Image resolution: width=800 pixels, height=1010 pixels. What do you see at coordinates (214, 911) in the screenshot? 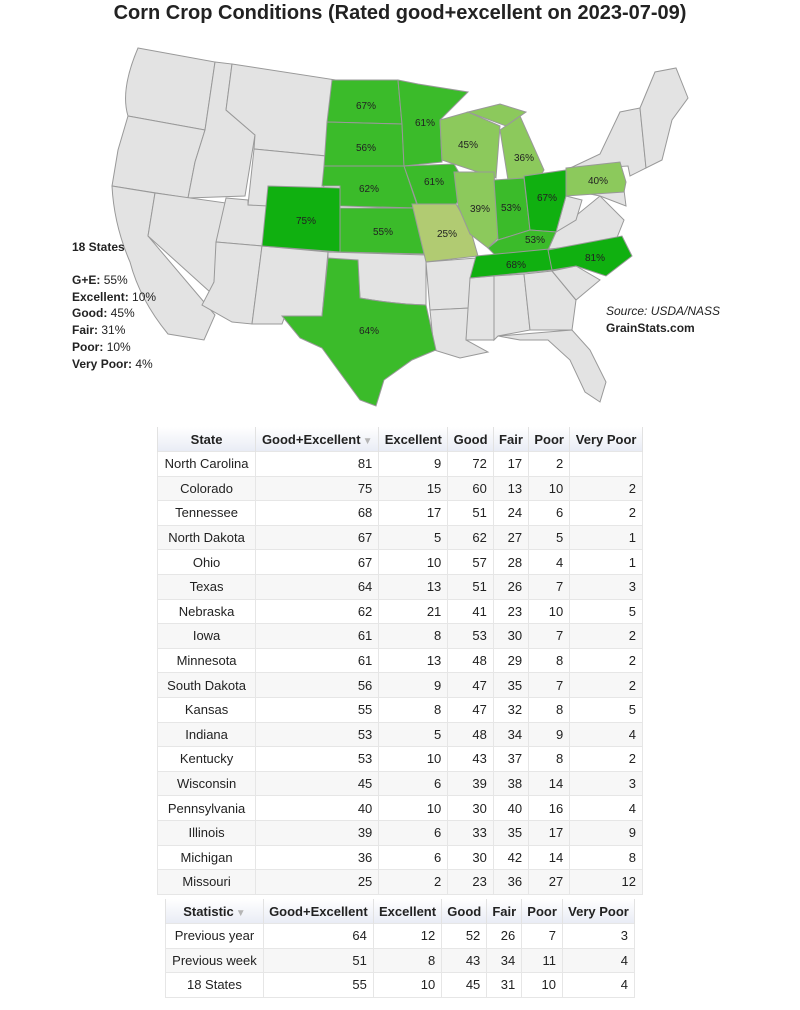
I see `statistics-table-header-statistic: Statistic ▼` at bounding box center [214, 911].